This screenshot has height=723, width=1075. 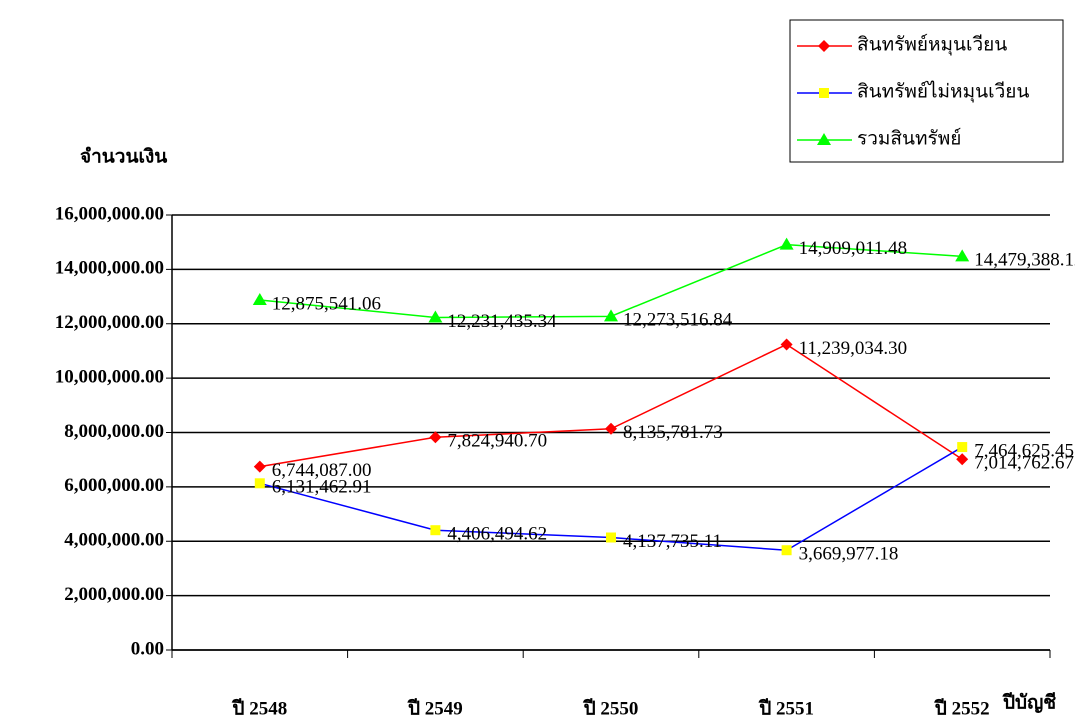 What do you see at coordinates (147, 648) in the screenshot?
I see `y-tick-label: 0.00` at bounding box center [147, 648].